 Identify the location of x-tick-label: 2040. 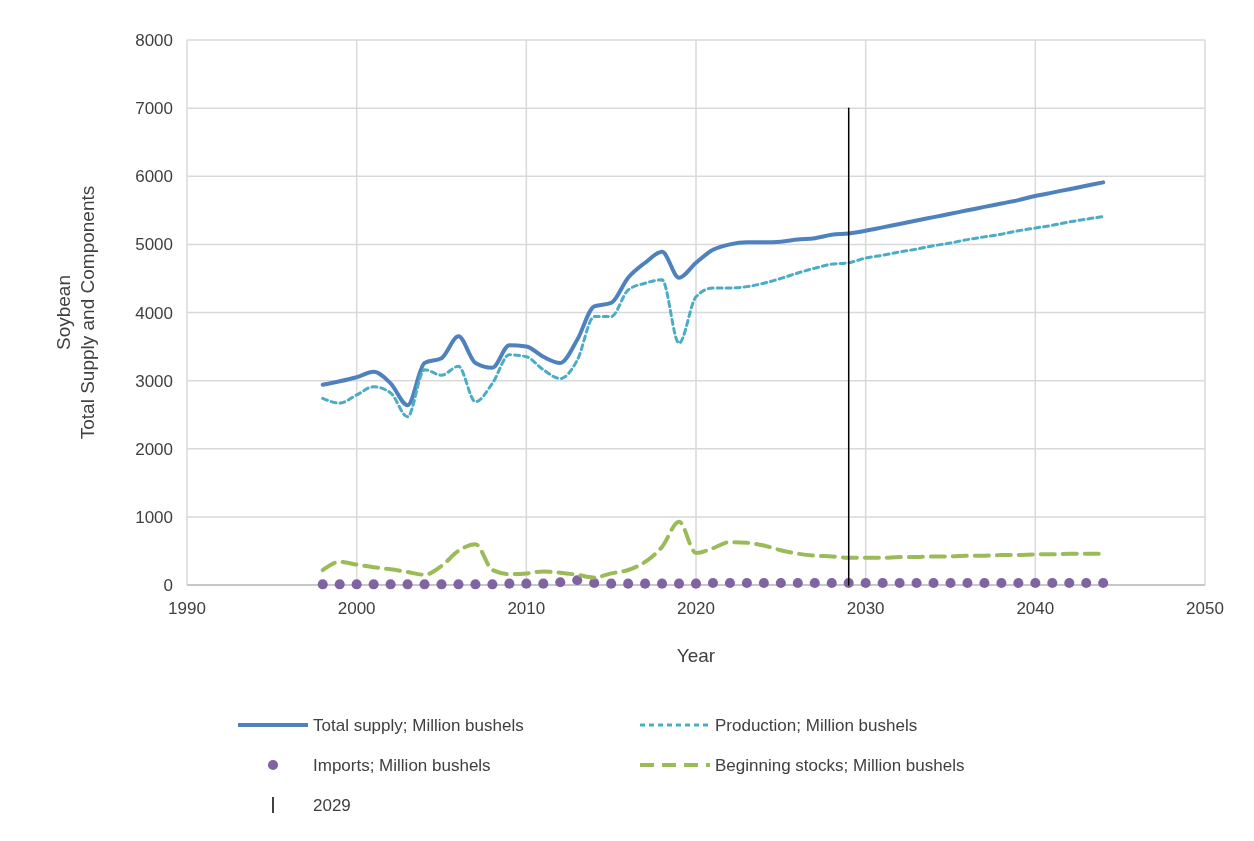
(1035, 608).